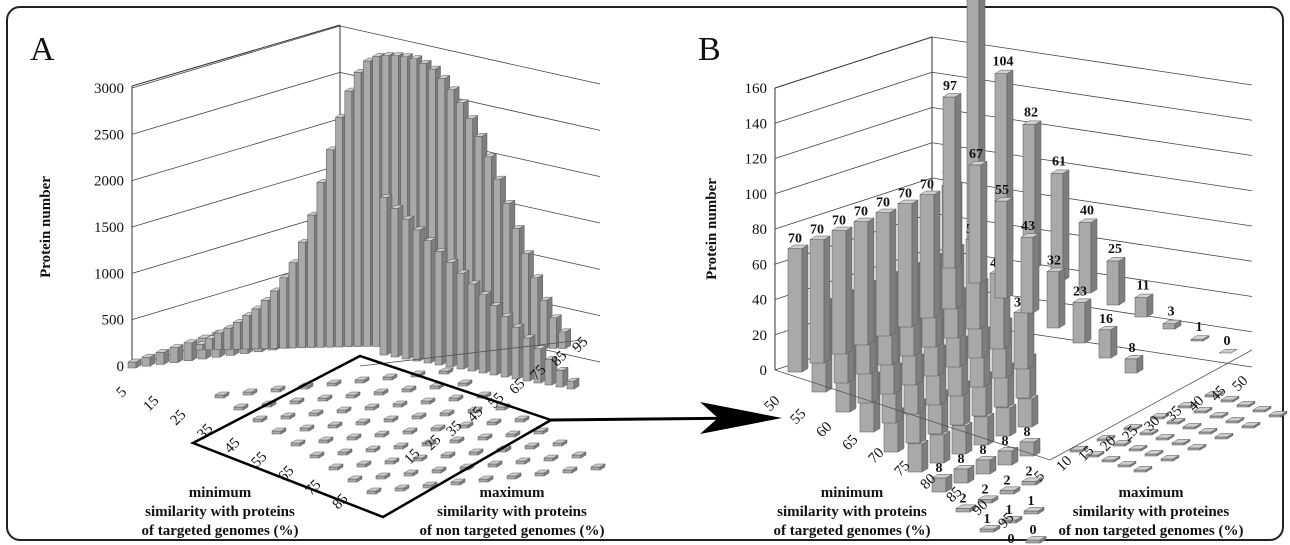  Describe the element at coordinates (109, 135) in the screenshot. I see `z-tick-label: 2500` at that location.